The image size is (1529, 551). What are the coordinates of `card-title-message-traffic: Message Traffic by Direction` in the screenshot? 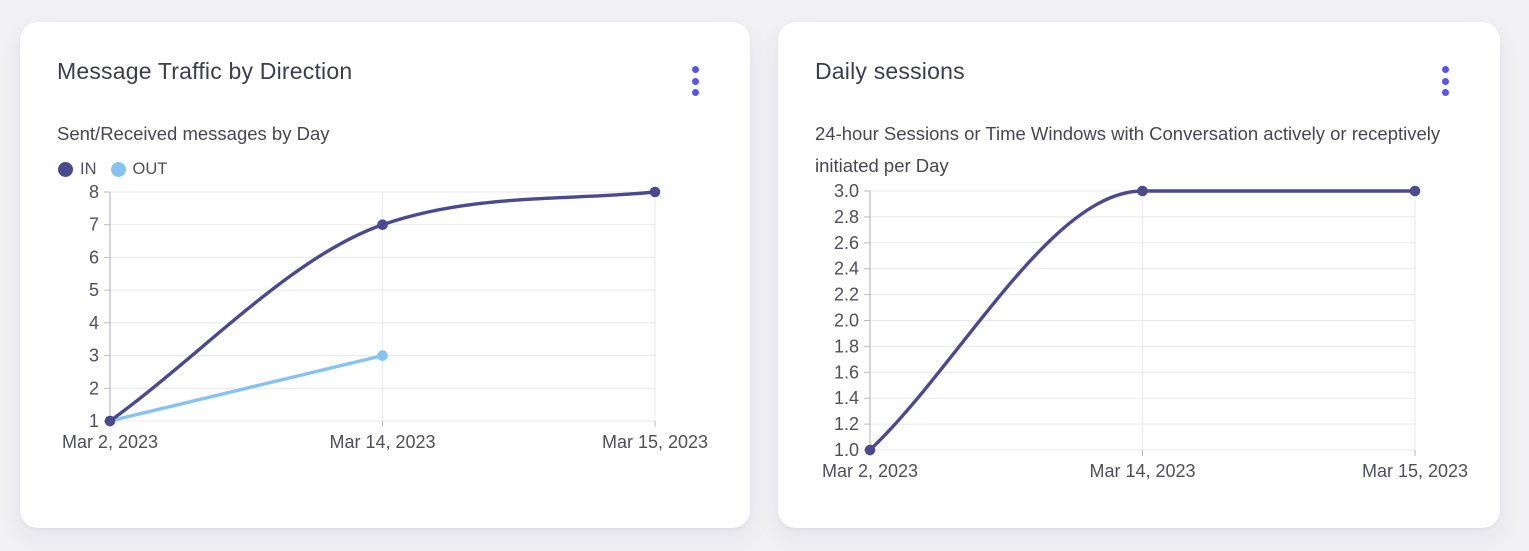 It's located at (205, 71).